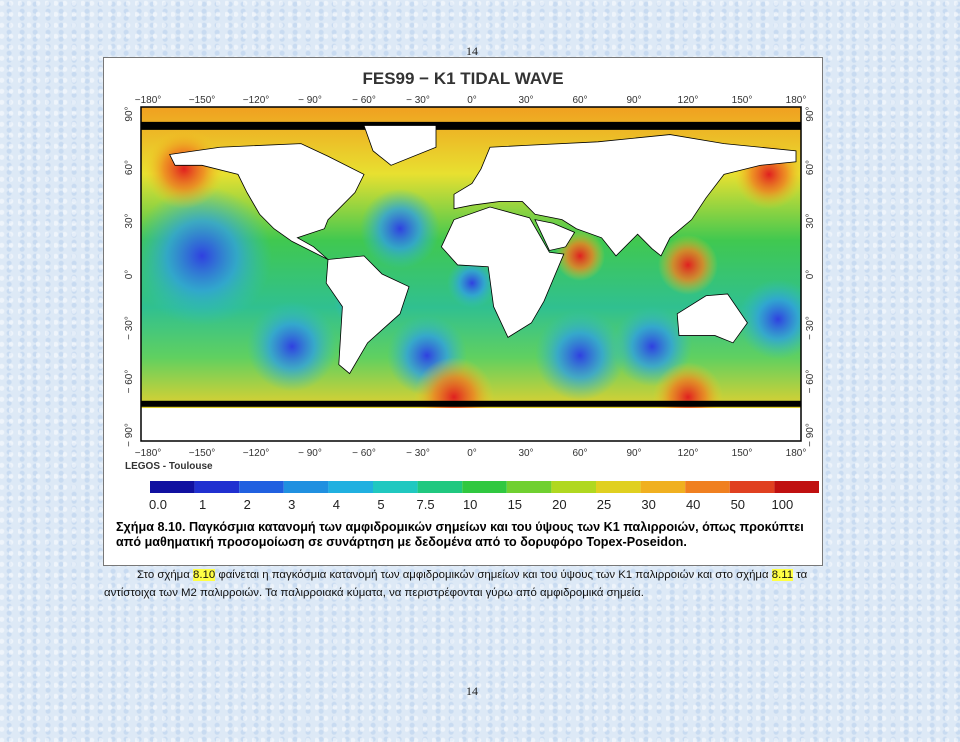 This screenshot has width=960, height=742. What do you see at coordinates (693, 504) in the screenshot?
I see `colorbar-label: 40` at bounding box center [693, 504].